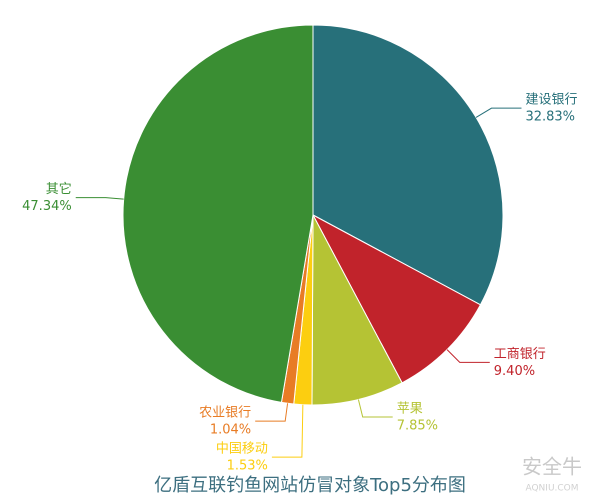  I want to click on watermark: 安全牛 AQNIU.COM, so click(552, 474).